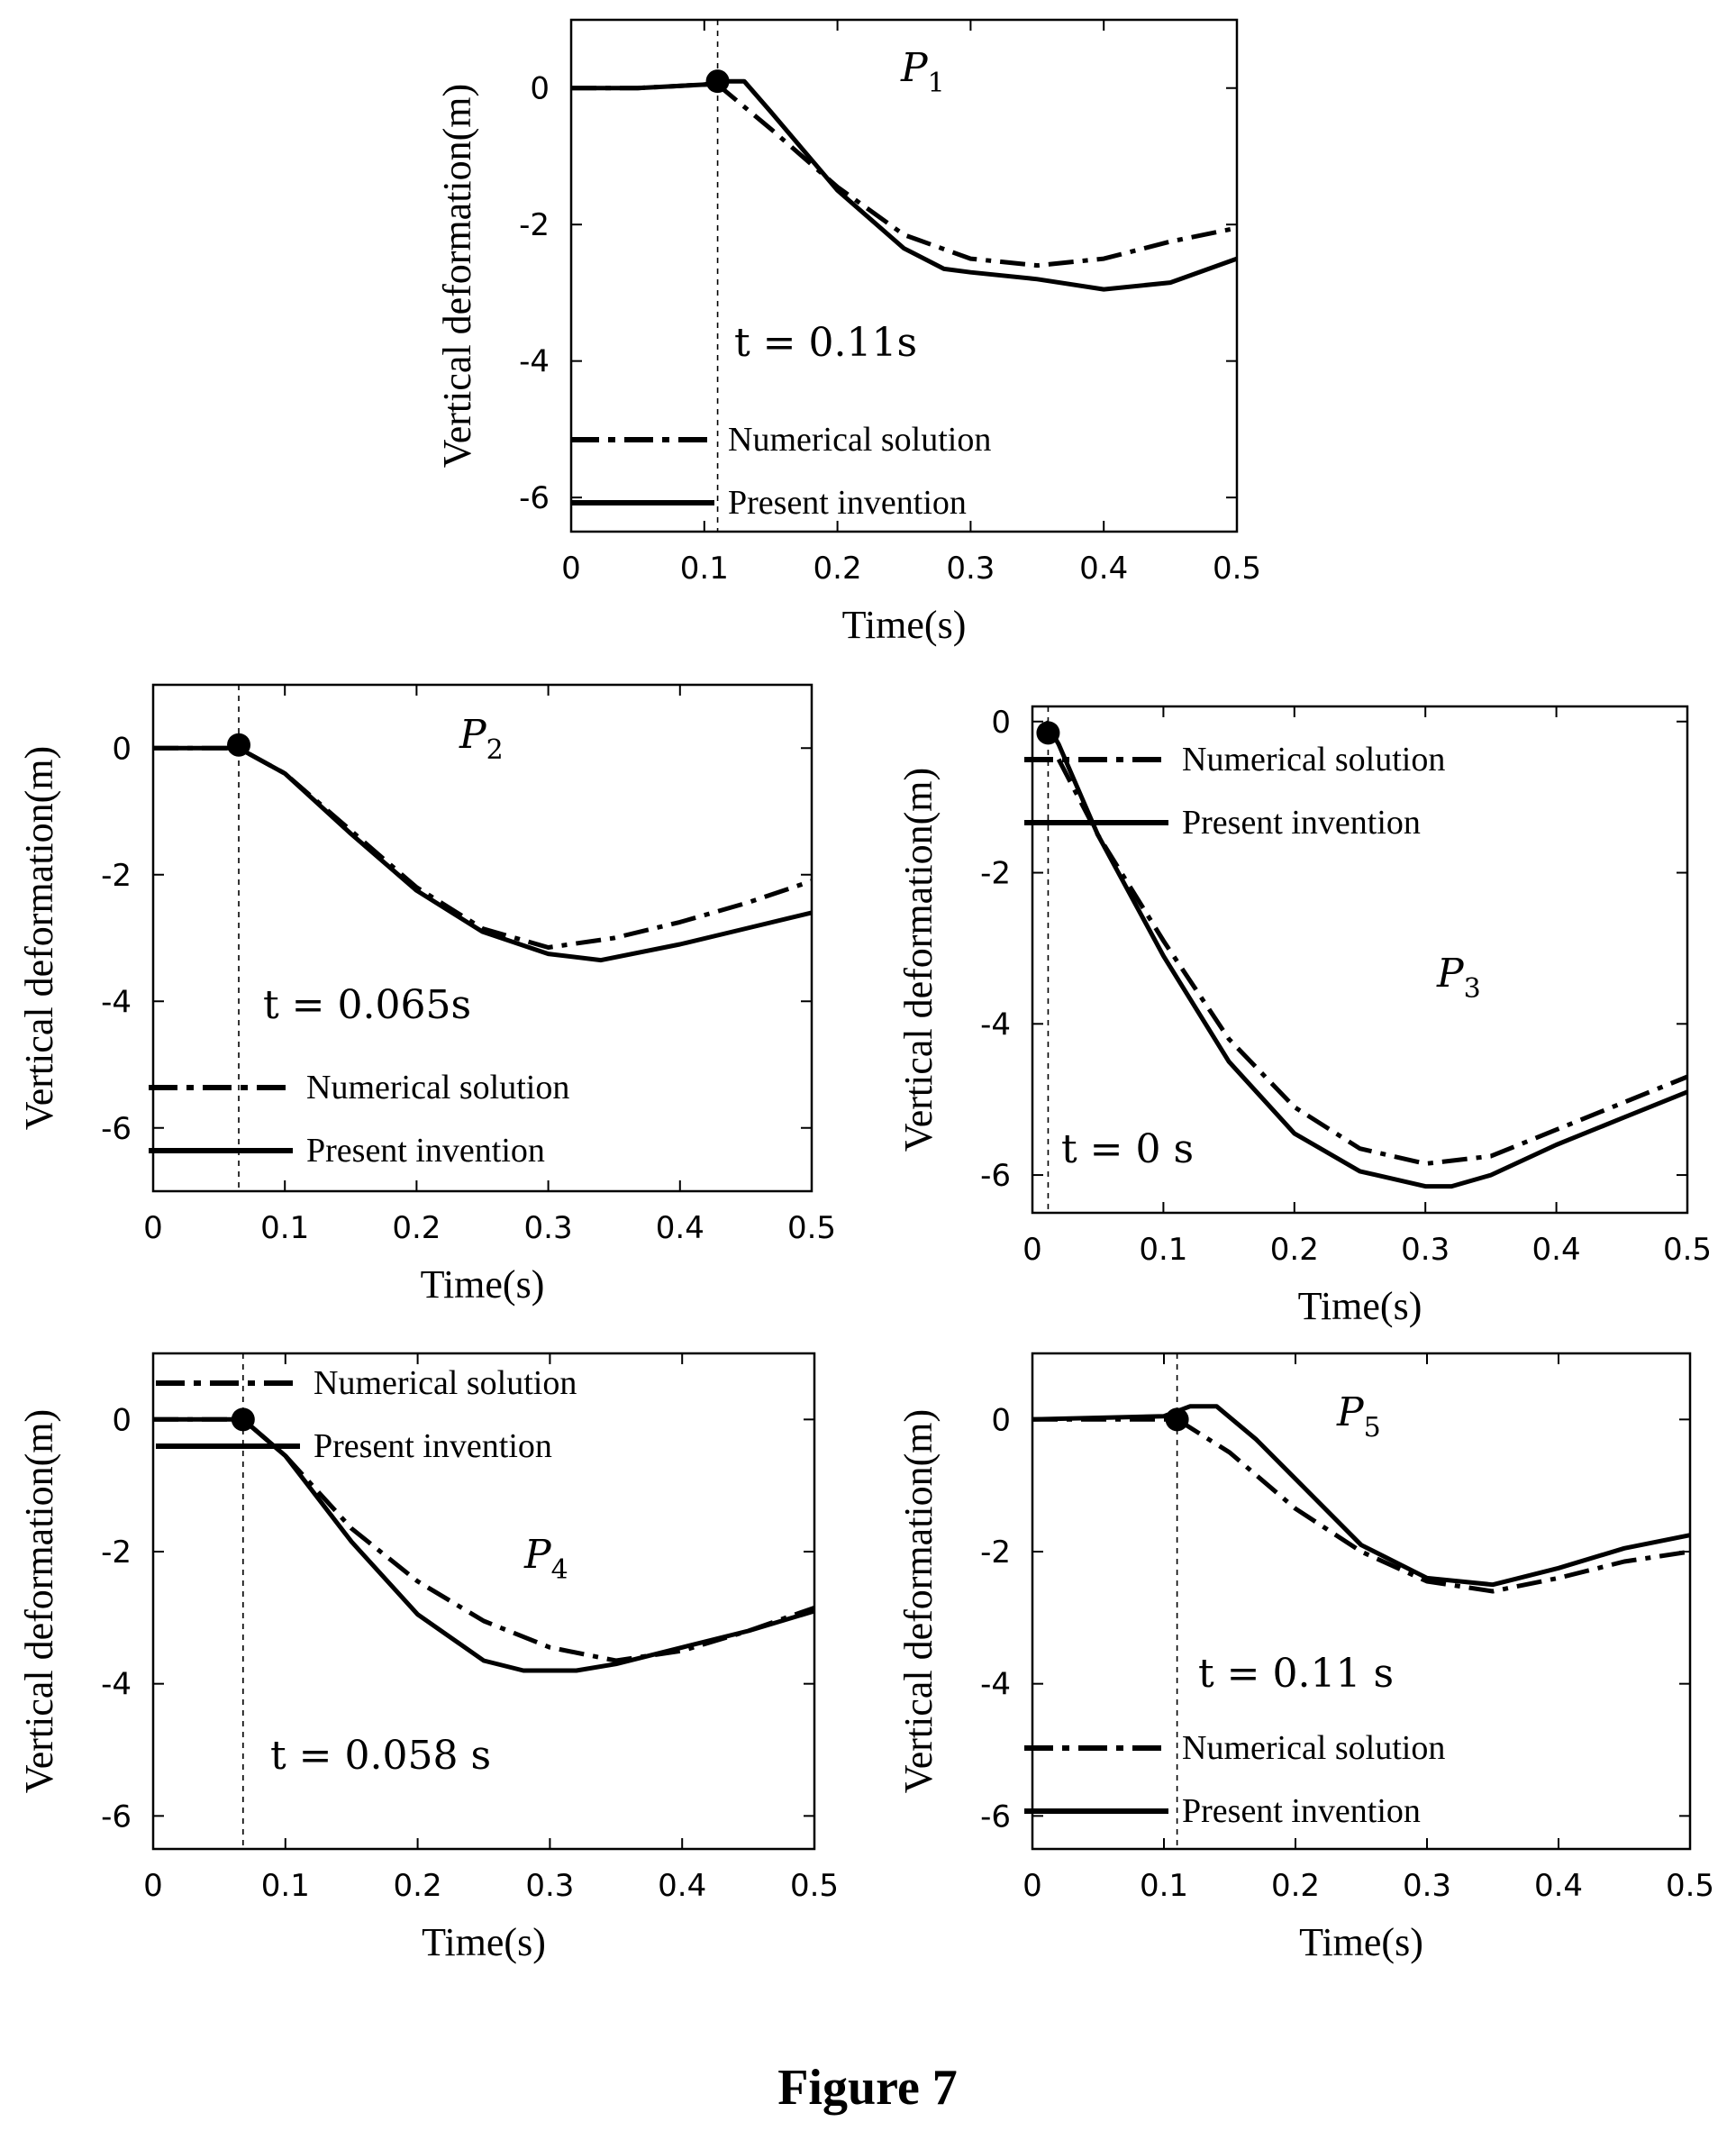 This screenshot has height=2131, width=1736. Describe the element at coordinates (922, 72) in the screenshot. I see `panel-label: P1` at that location.